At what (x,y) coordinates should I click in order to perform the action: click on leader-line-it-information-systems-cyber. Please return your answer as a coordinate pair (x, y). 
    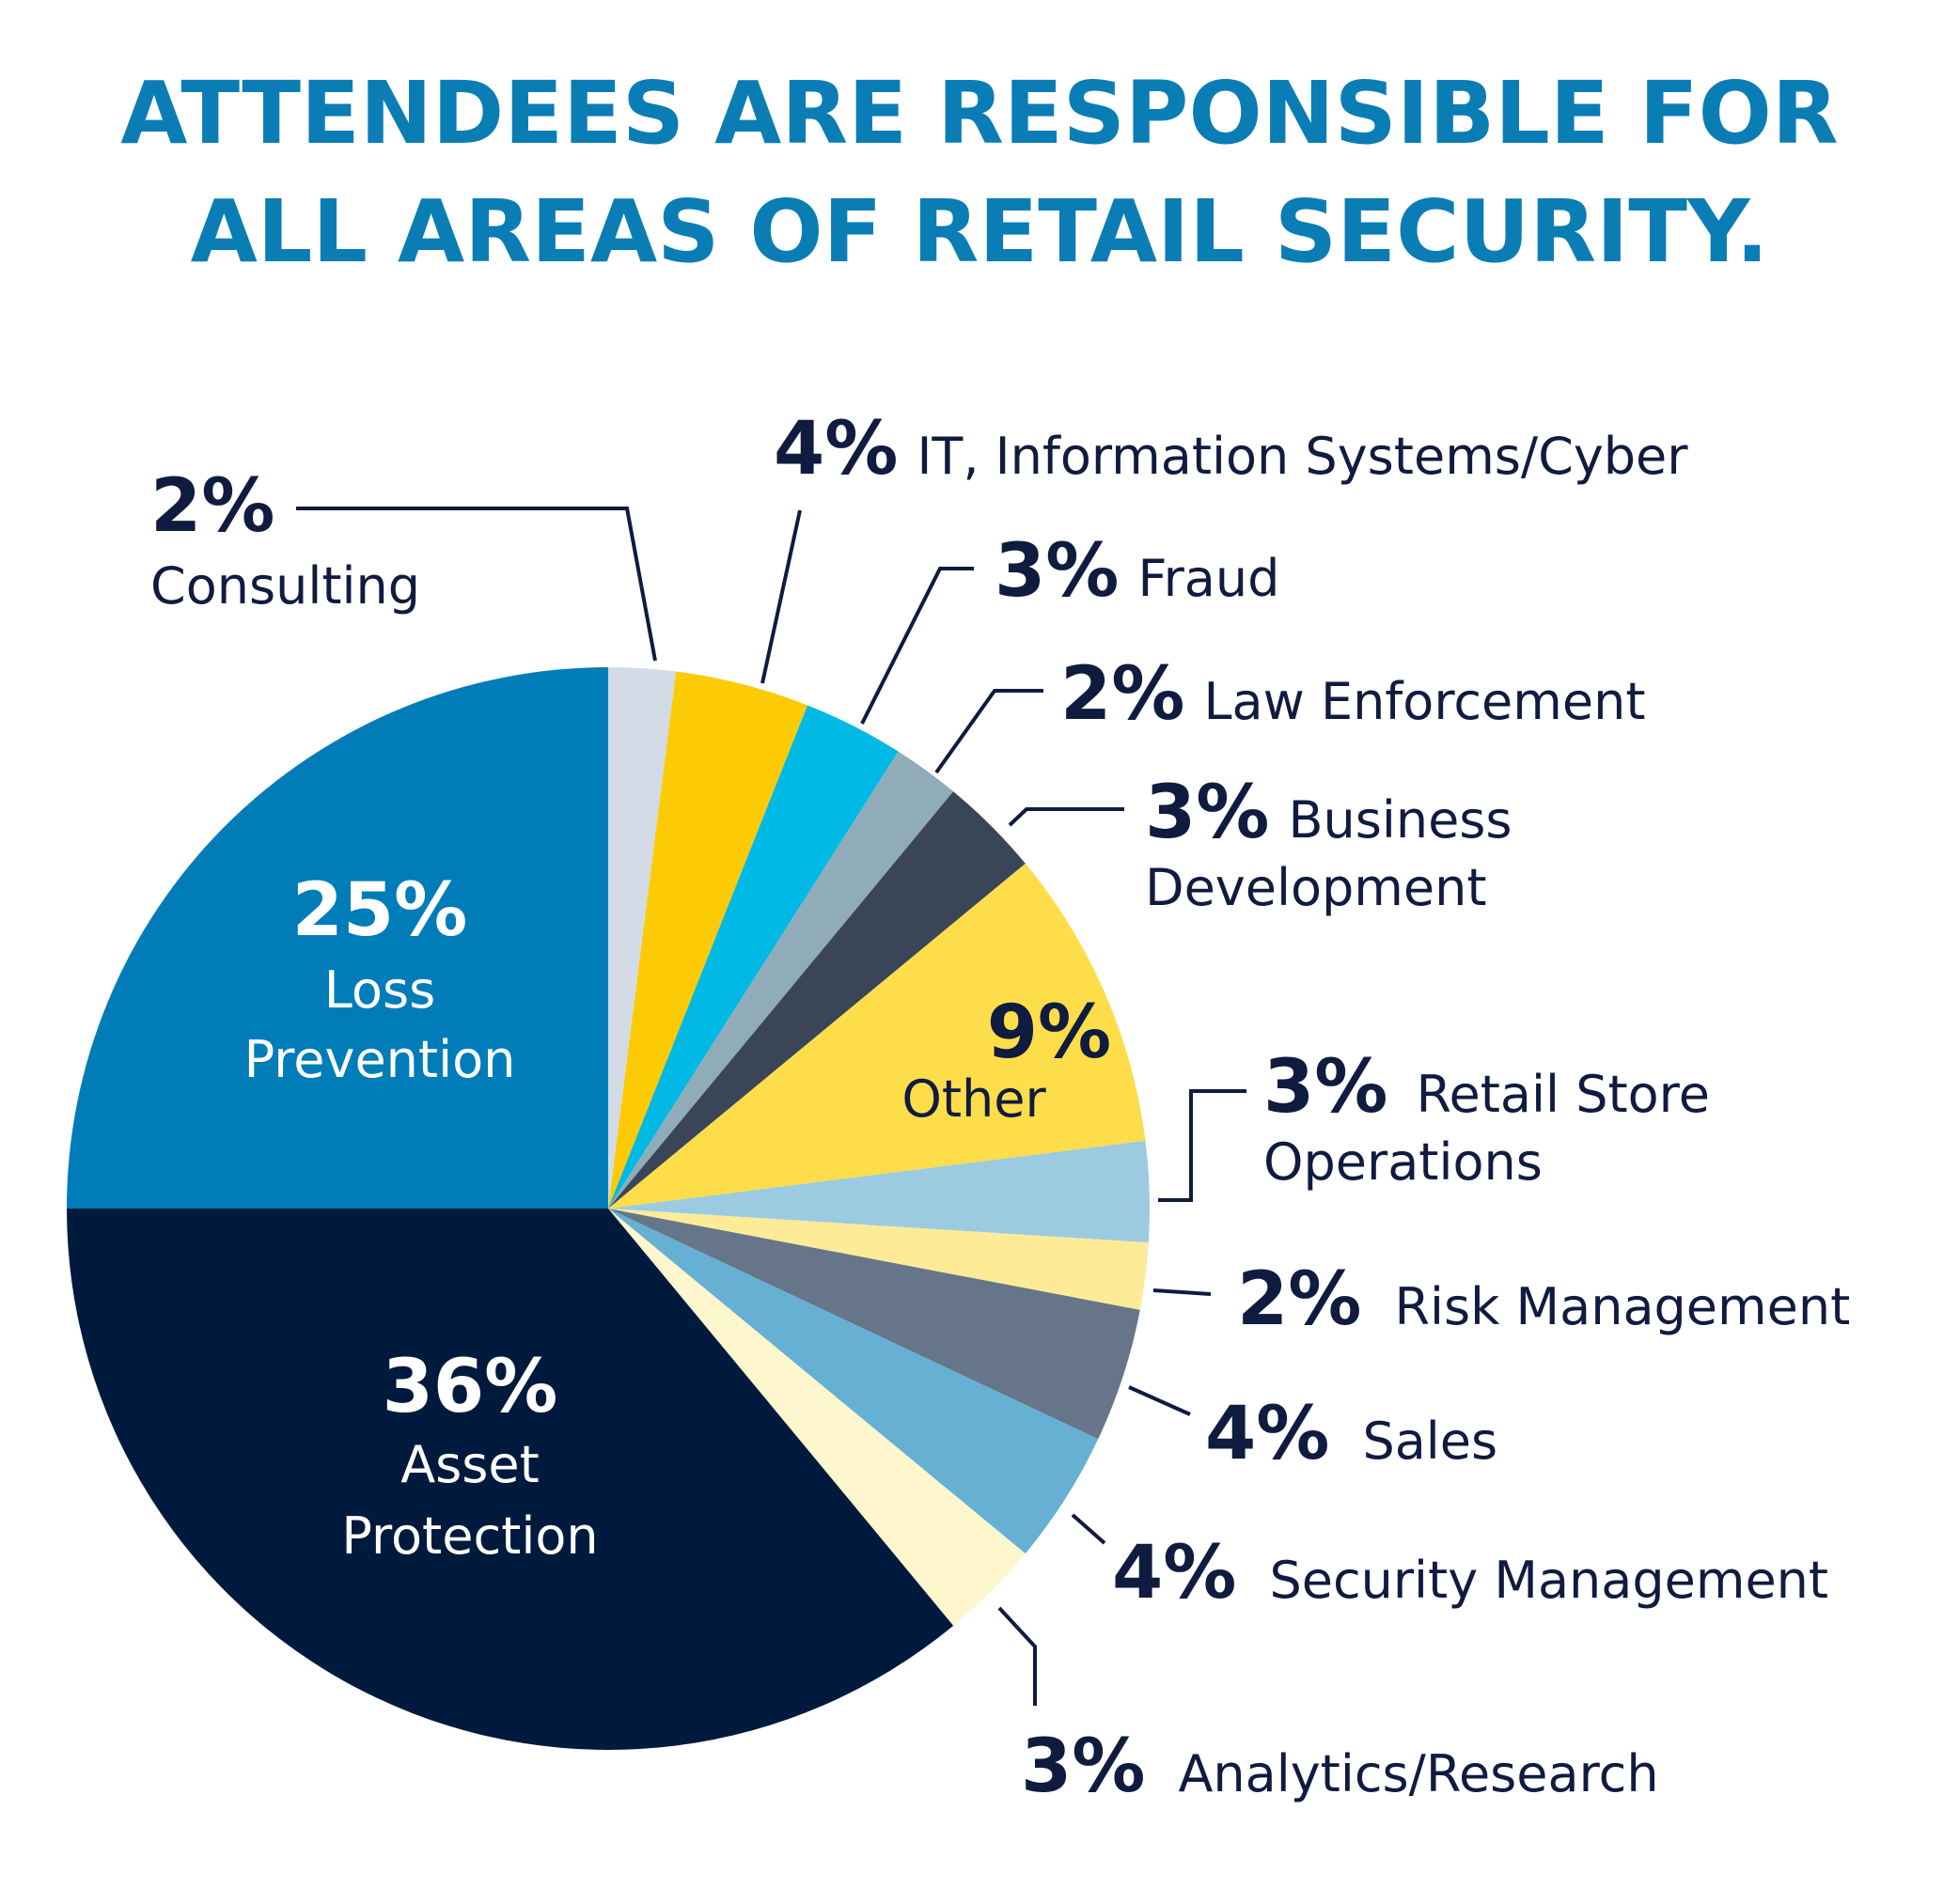
    Looking at the image, I should click on (781, 596).